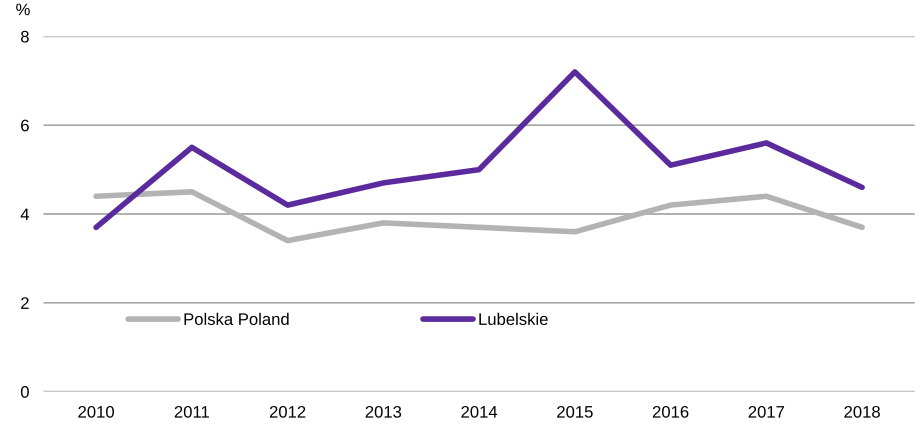  I want to click on y-axis-title: %, so click(23, 10).